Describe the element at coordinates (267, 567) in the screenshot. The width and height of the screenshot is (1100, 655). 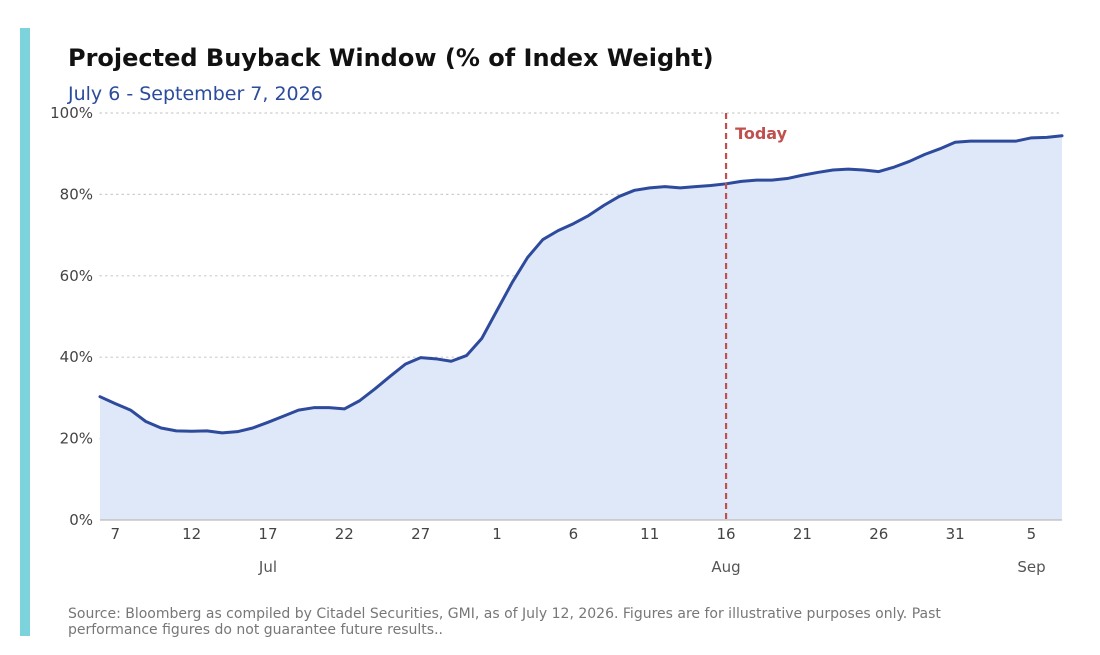
I see `month-label: Jul` at that location.